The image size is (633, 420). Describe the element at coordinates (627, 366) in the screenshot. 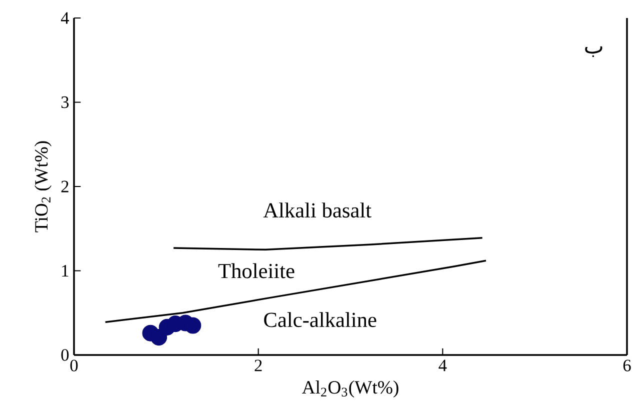

I see `x-tick-label: 6` at that location.